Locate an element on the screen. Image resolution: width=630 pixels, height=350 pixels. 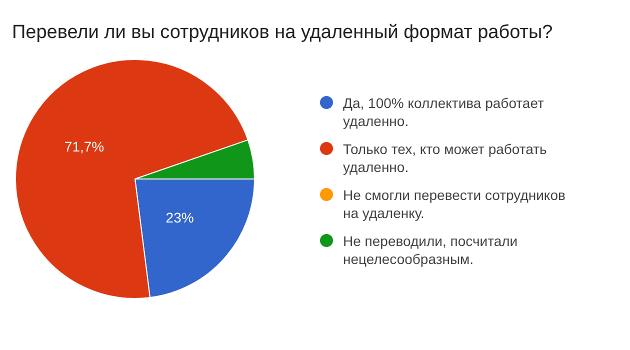
legend-label: Только тех, кто может работать удаленно. is located at coordinates (445, 158).